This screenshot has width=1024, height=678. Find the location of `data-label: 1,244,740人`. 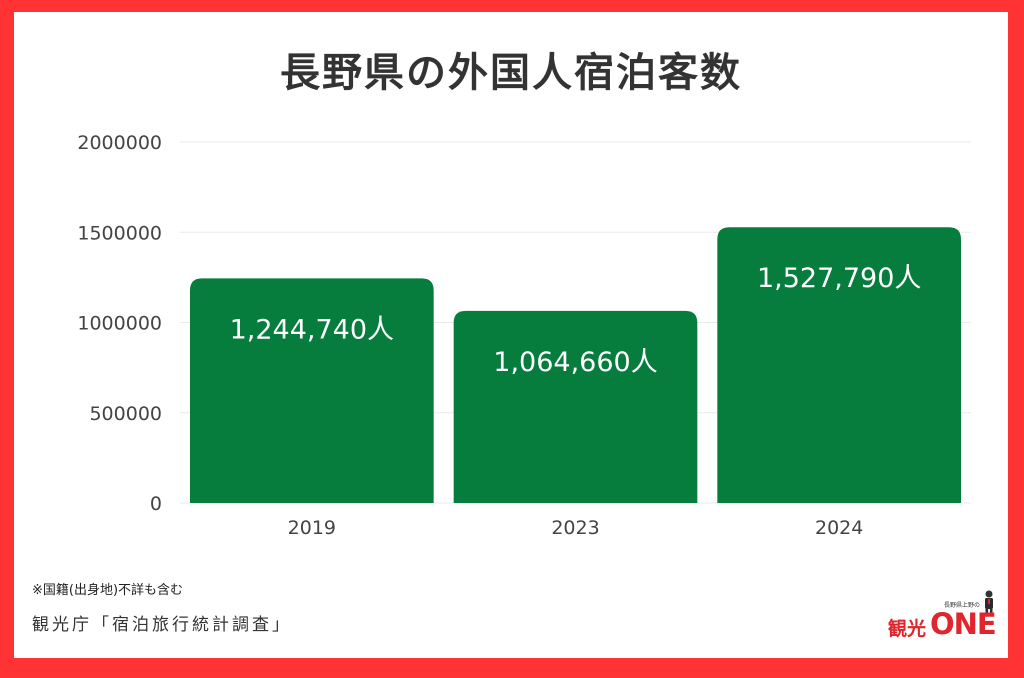

data-label: 1,244,740人 is located at coordinates (312, 329).